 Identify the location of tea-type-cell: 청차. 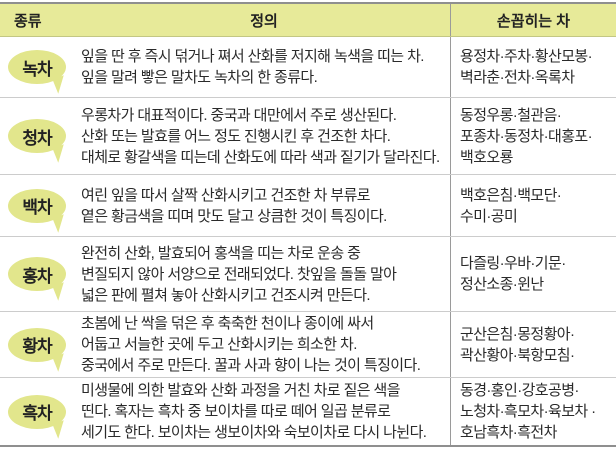
(39, 136).